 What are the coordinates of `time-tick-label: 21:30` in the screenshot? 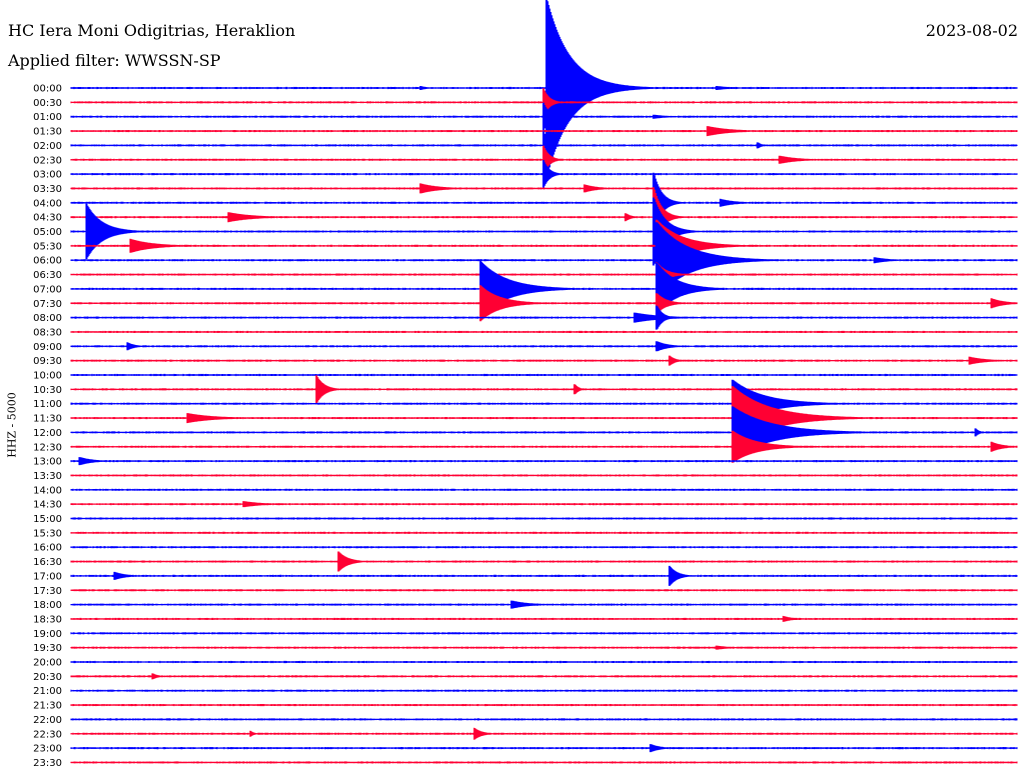 It's located at (47, 706).